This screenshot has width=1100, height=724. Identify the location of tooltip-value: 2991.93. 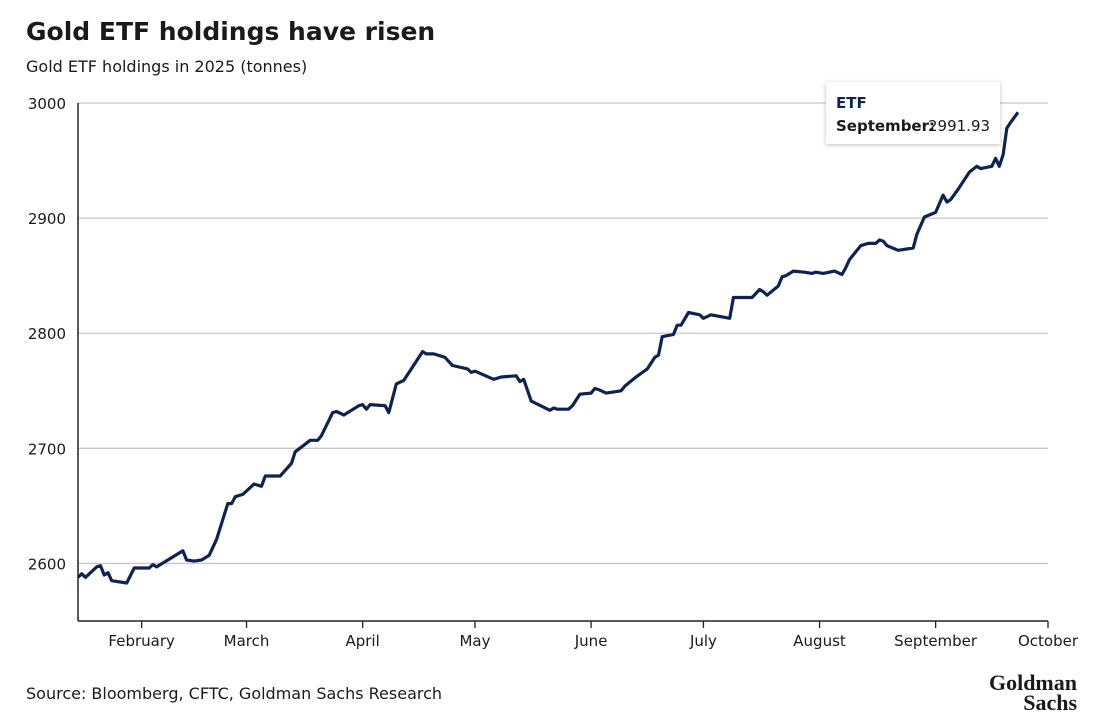
(959, 126).